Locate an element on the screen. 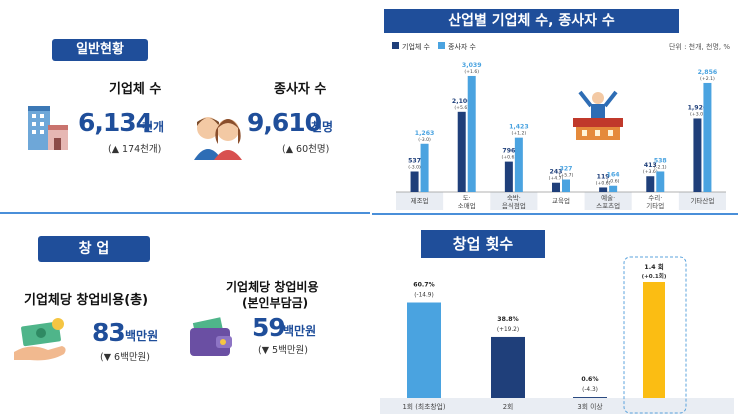  own-cost-unit: 백만원 is located at coordinates (300, 331).